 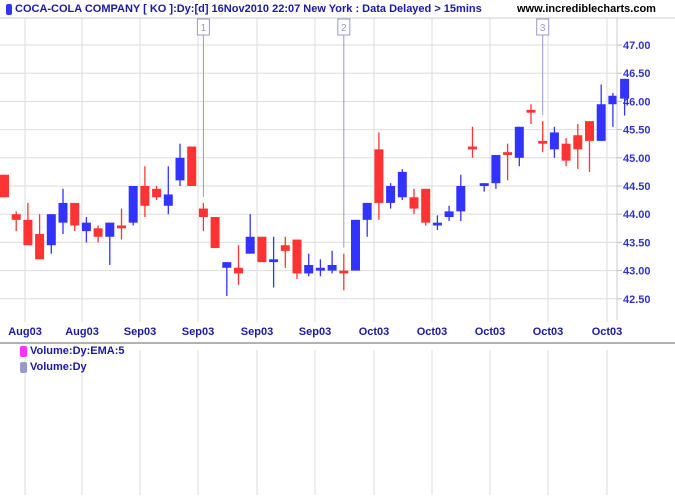 What do you see at coordinates (9, 9) in the screenshot?
I see `series-swatch-icon` at bounding box center [9, 9].